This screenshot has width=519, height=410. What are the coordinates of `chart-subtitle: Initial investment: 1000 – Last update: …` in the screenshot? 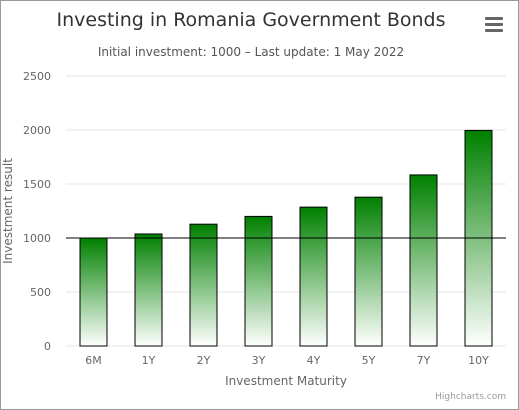 It's located at (251, 52).